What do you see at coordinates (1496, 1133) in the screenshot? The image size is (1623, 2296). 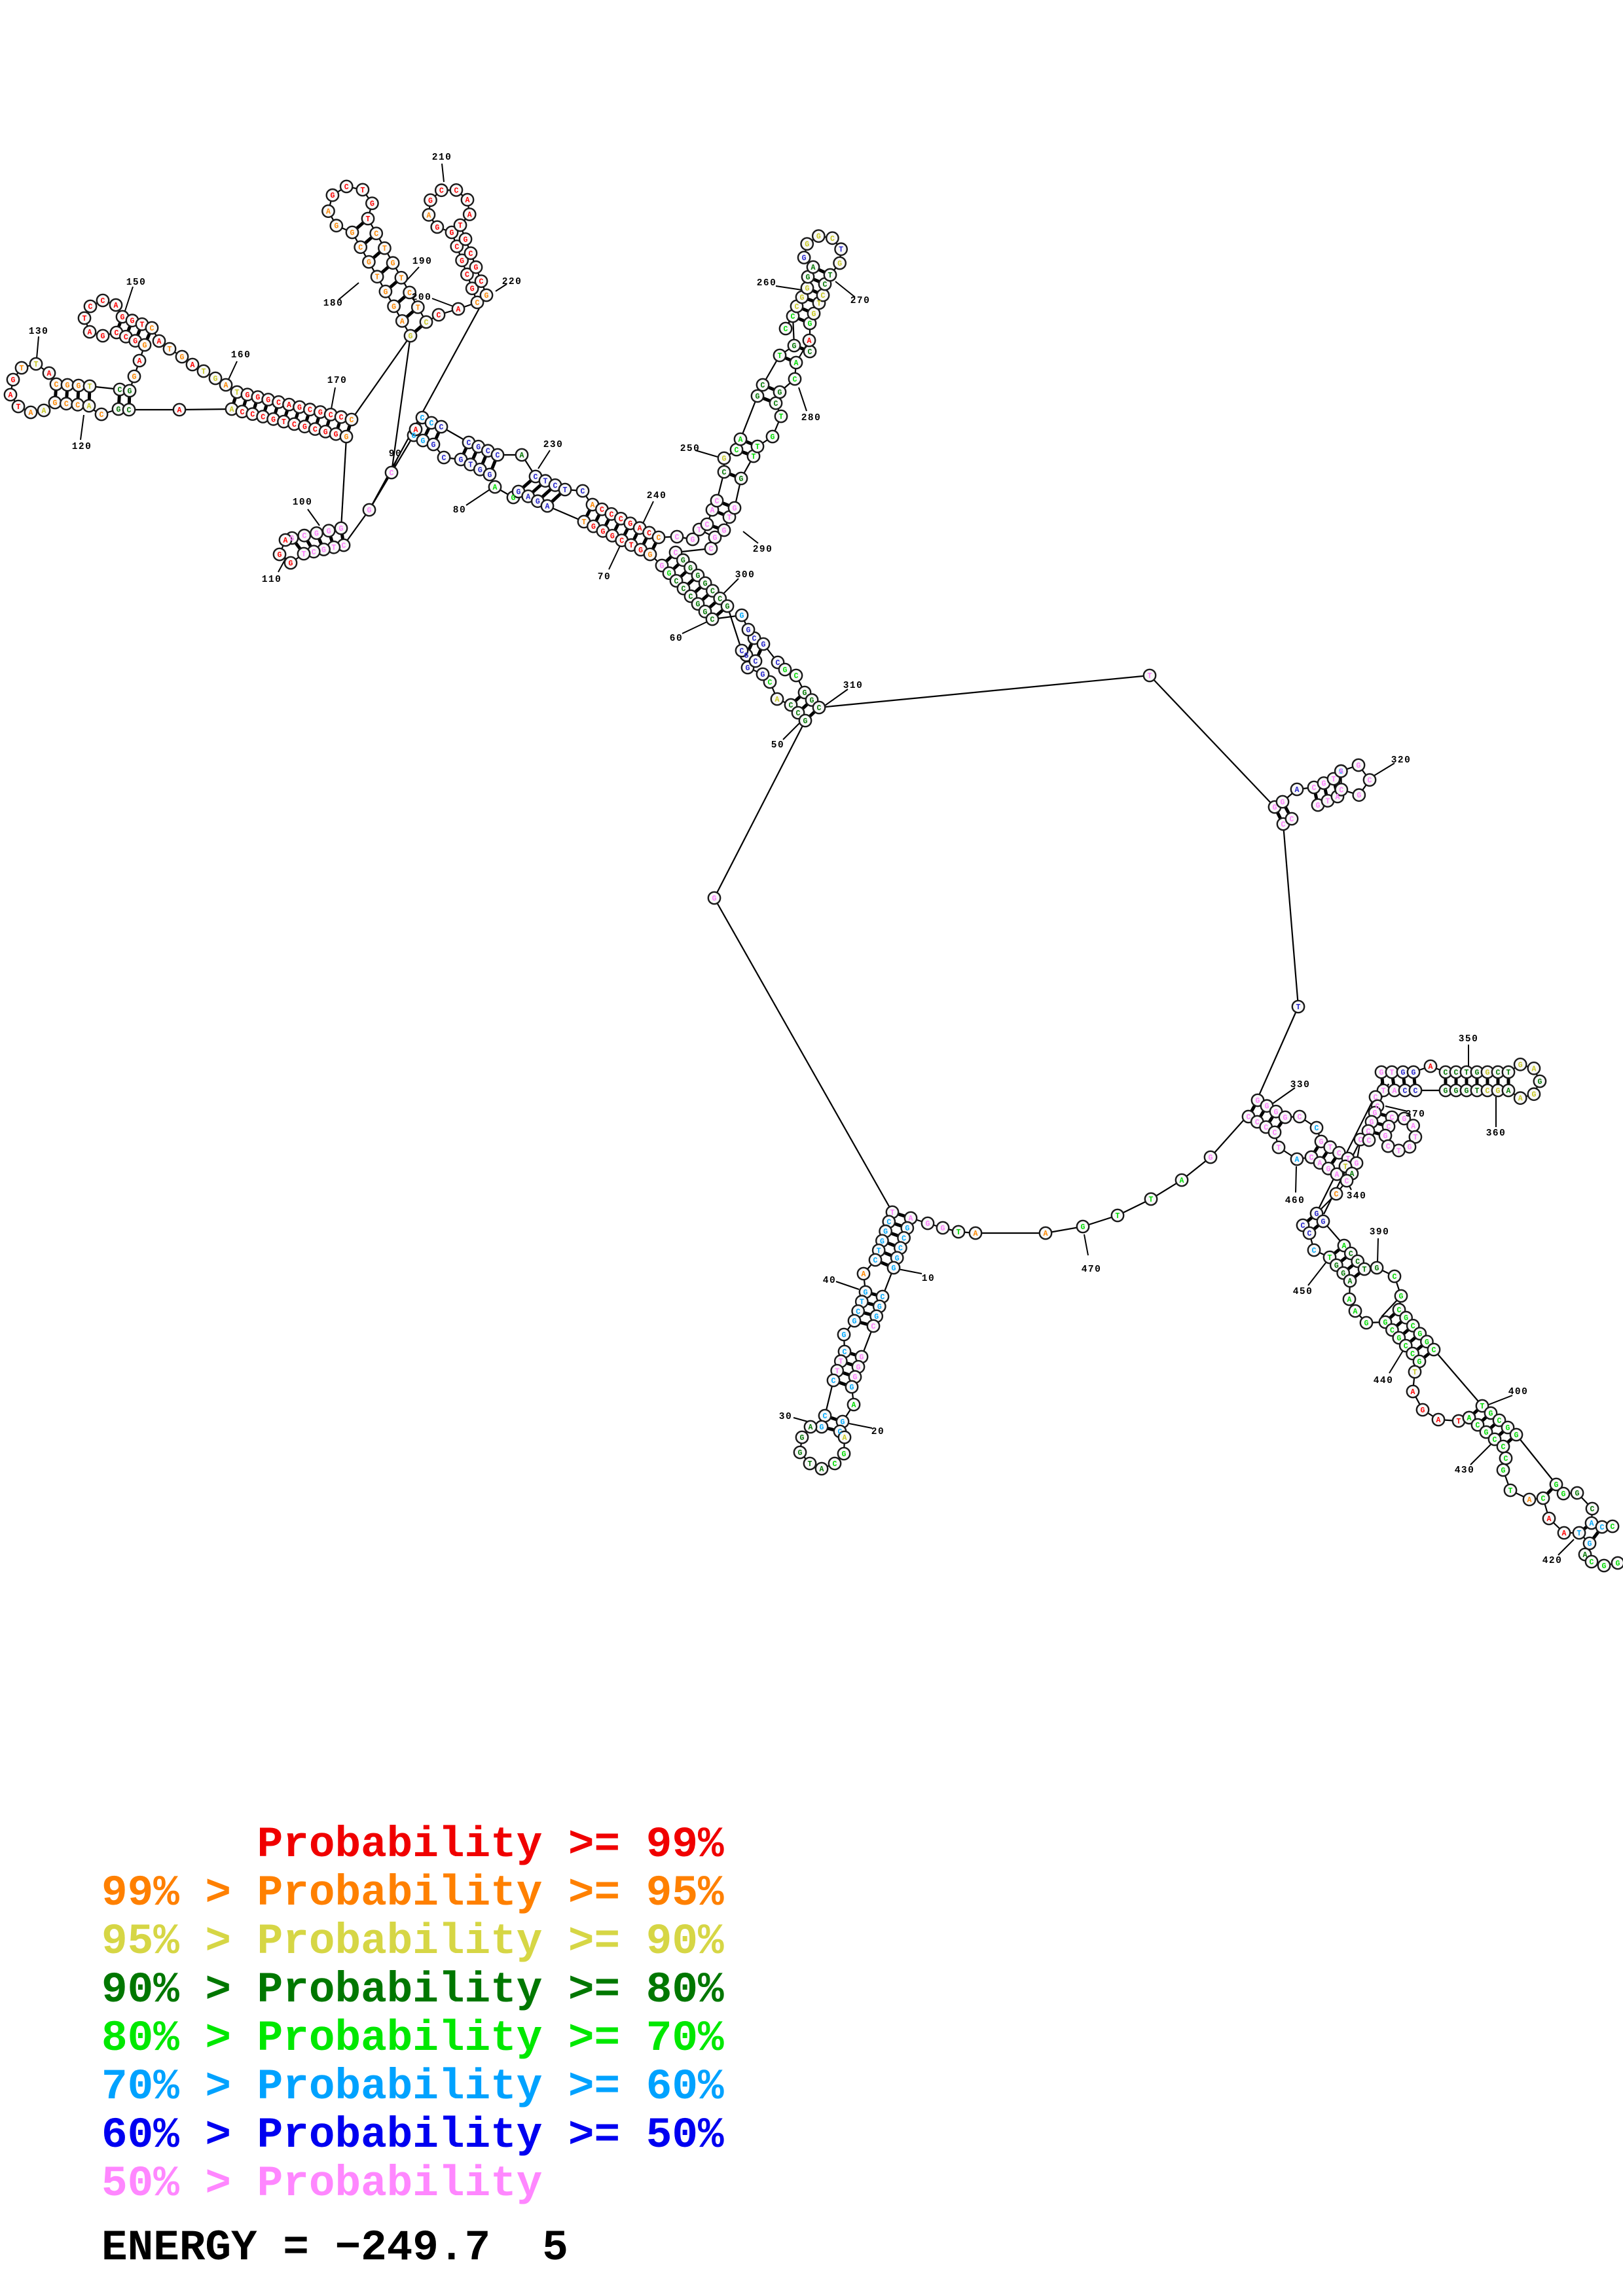 I see `svg-text: 360` at bounding box center [1496, 1133].